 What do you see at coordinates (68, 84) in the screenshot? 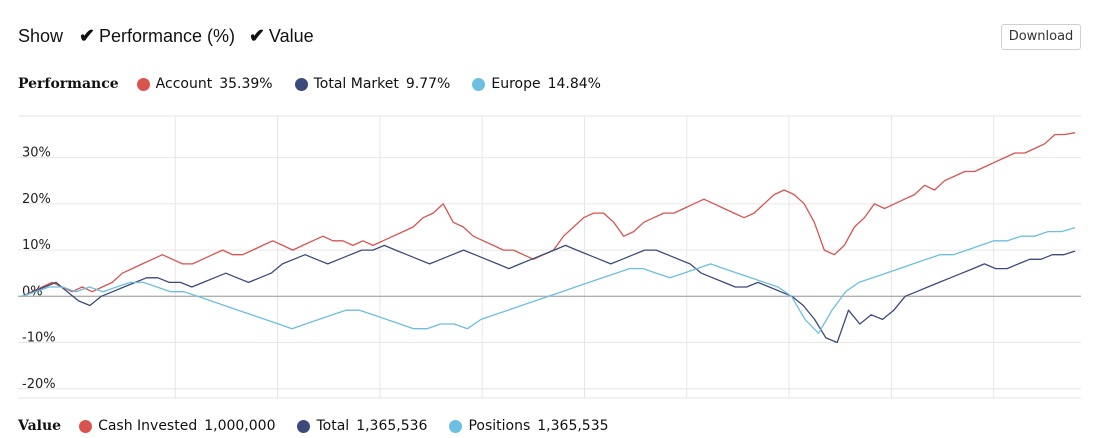
I see `performance-legend-title: Performance` at bounding box center [68, 84].